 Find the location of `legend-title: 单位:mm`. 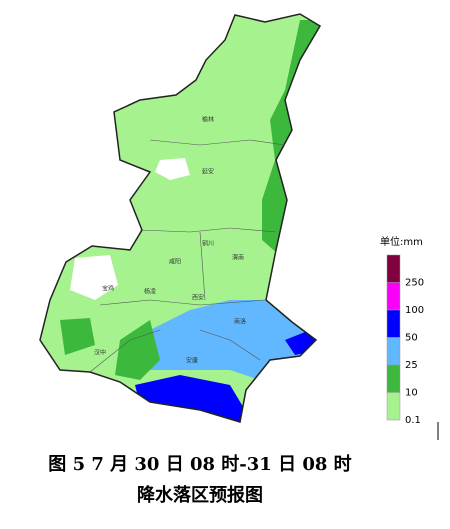

legend-title: 单位:mm is located at coordinates (401, 241).